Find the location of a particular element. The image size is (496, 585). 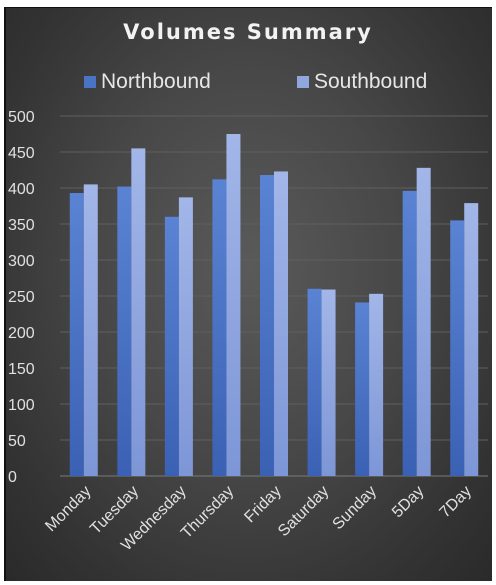

bar-southbound-monday is located at coordinates (90, 330).